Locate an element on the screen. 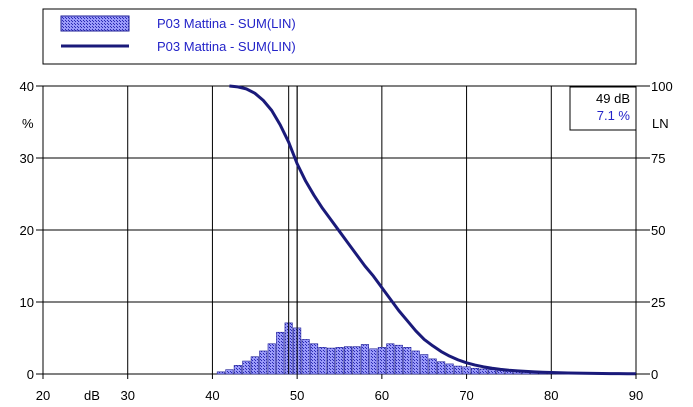  x-axis-label: dB is located at coordinates (92, 395).